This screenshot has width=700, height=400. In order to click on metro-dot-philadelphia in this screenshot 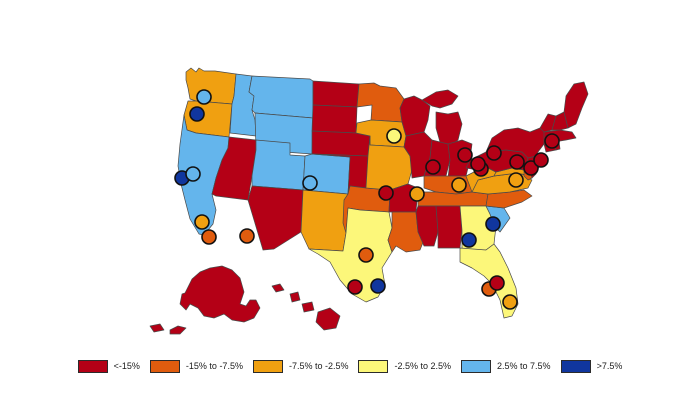, I will do `click(531, 168)`.